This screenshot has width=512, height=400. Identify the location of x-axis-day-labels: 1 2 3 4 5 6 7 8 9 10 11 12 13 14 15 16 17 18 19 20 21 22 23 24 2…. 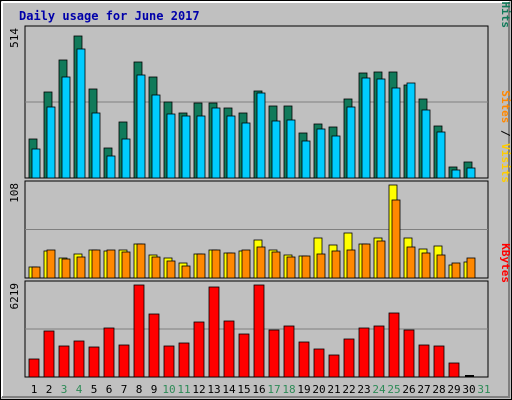
(261, 389).